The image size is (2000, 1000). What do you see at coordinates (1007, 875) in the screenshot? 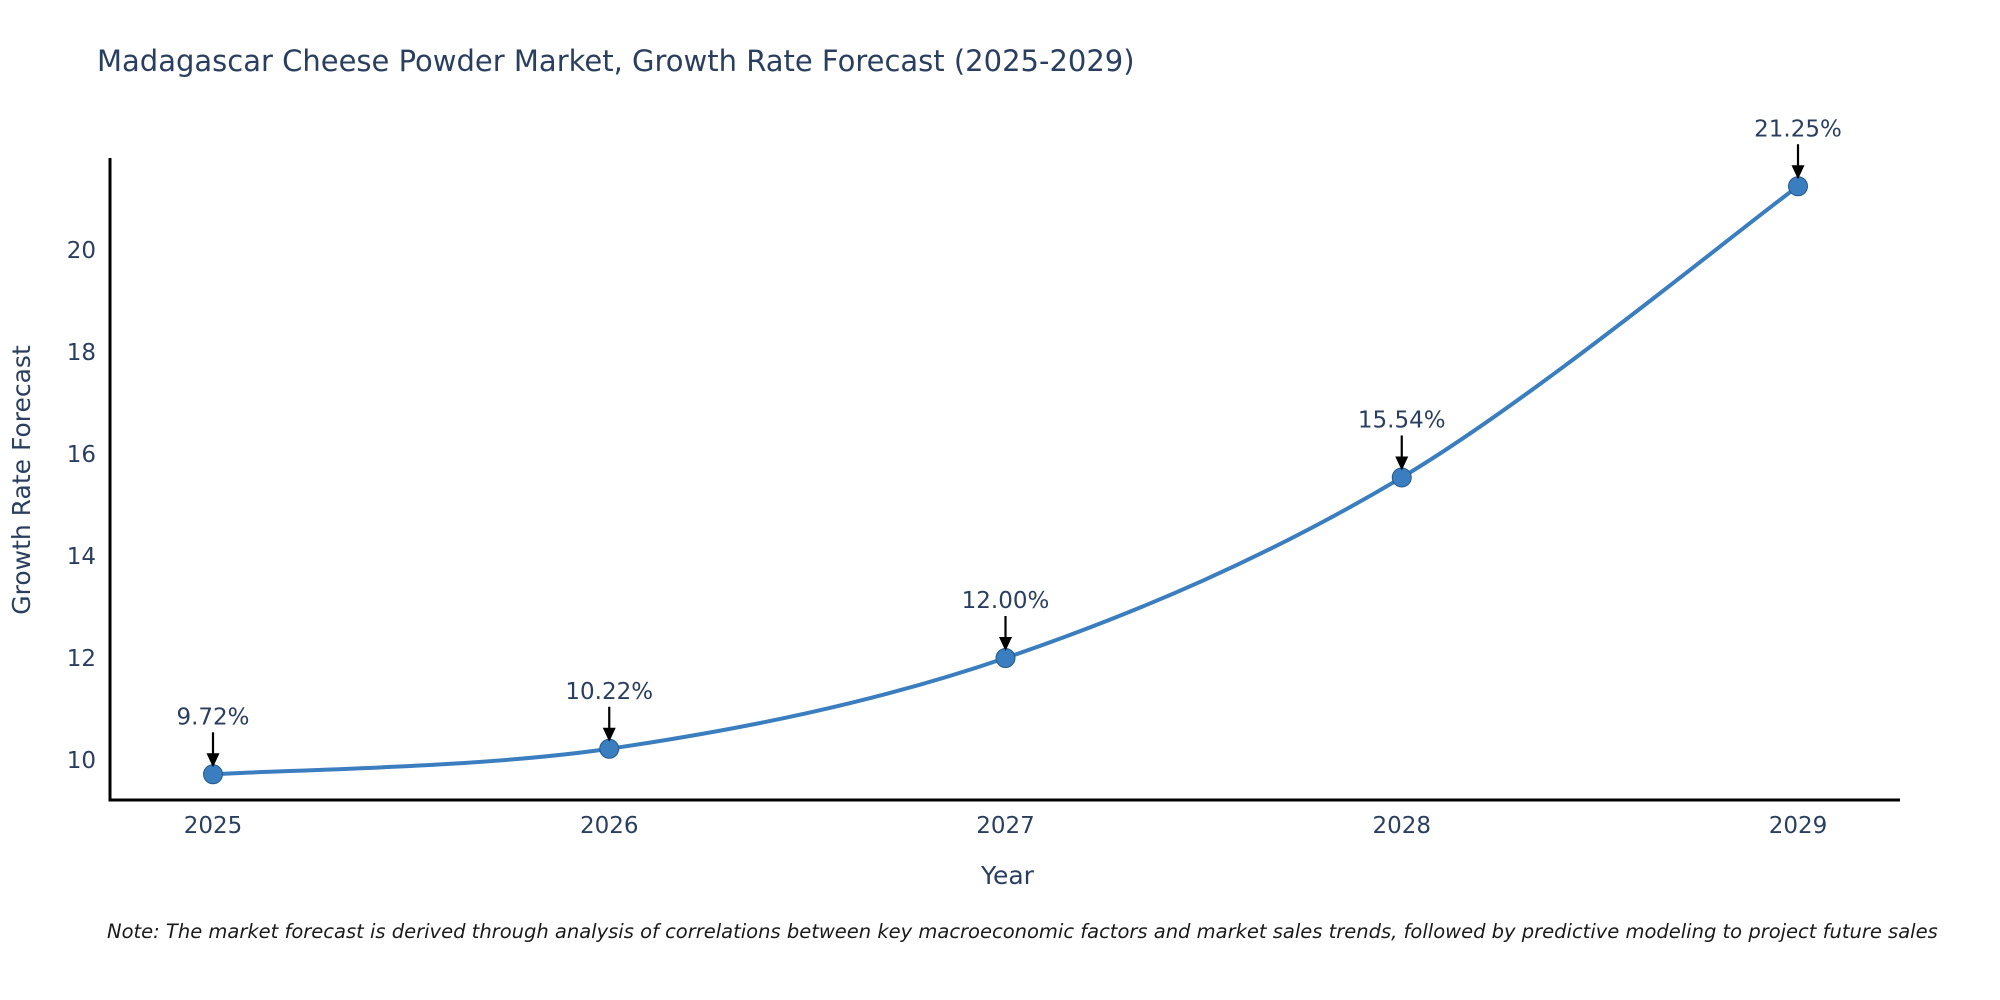
I see `x-axis-title: Year` at bounding box center [1007, 875].